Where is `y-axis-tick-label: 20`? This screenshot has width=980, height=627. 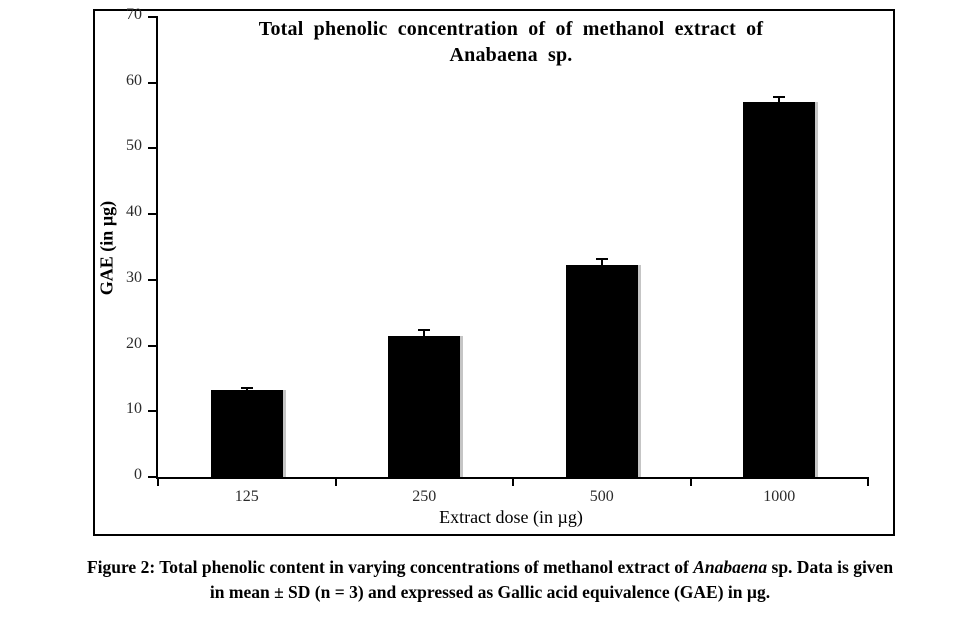
y-axis-tick-label: 20 is located at coordinates (134, 343).